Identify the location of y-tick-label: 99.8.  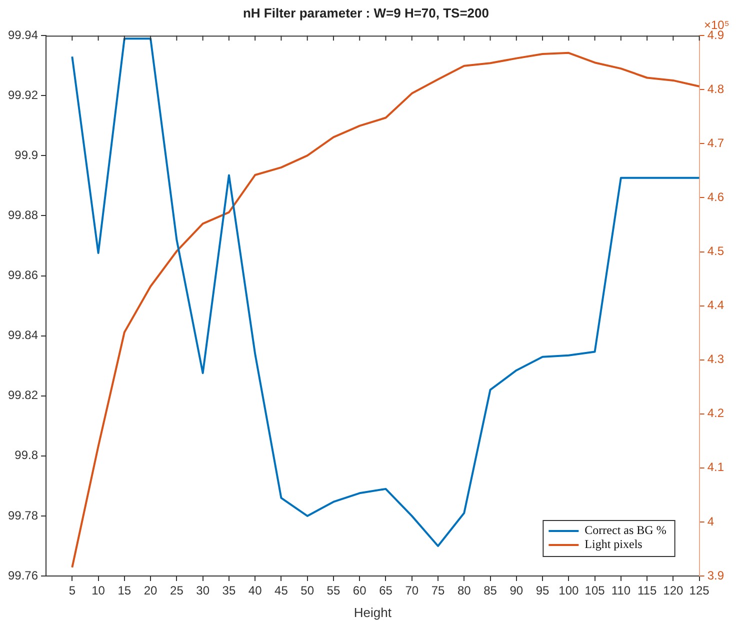
(26, 455).